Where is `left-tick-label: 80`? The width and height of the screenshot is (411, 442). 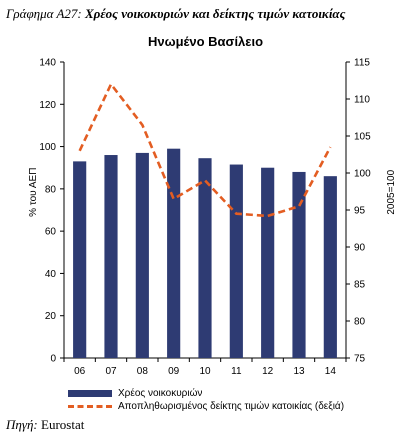 left-tick-label: 80 is located at coordinates (51, 189).